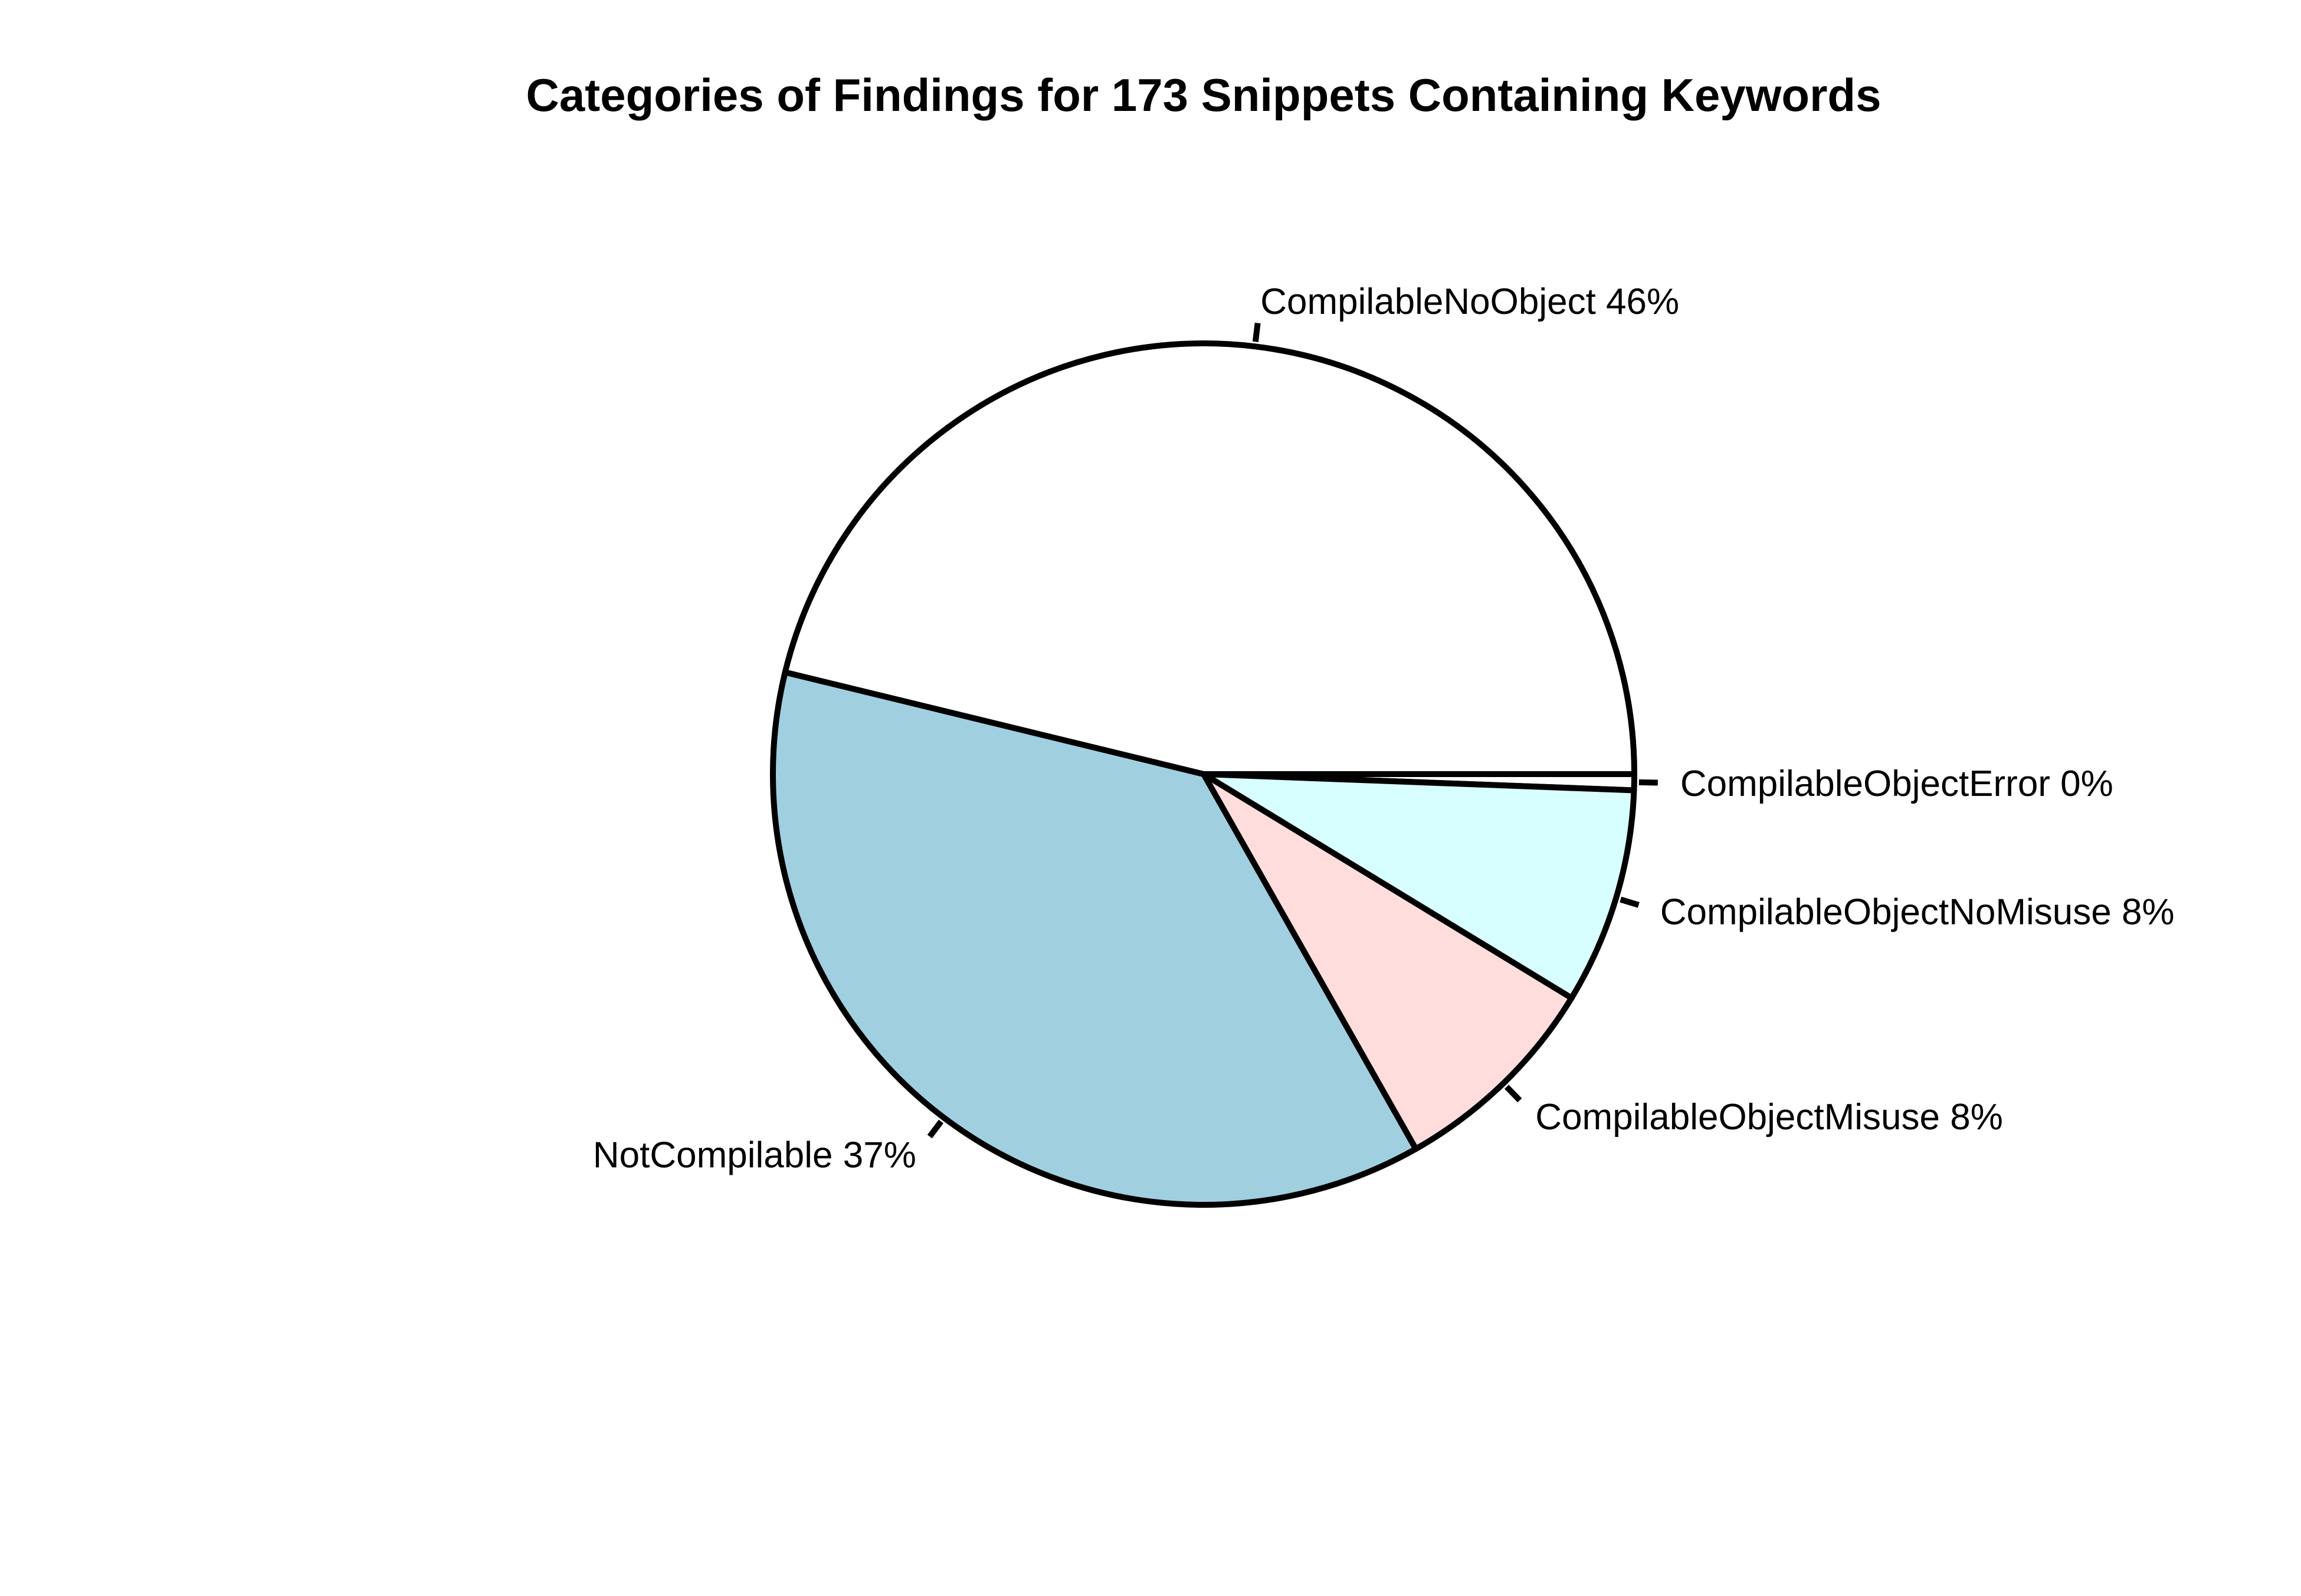 This screenshot has height=1596, width=2301. Describe the element at coordinates (1094, 938) in the screenshot. I see `pie-slice-not-compilable` at that location.